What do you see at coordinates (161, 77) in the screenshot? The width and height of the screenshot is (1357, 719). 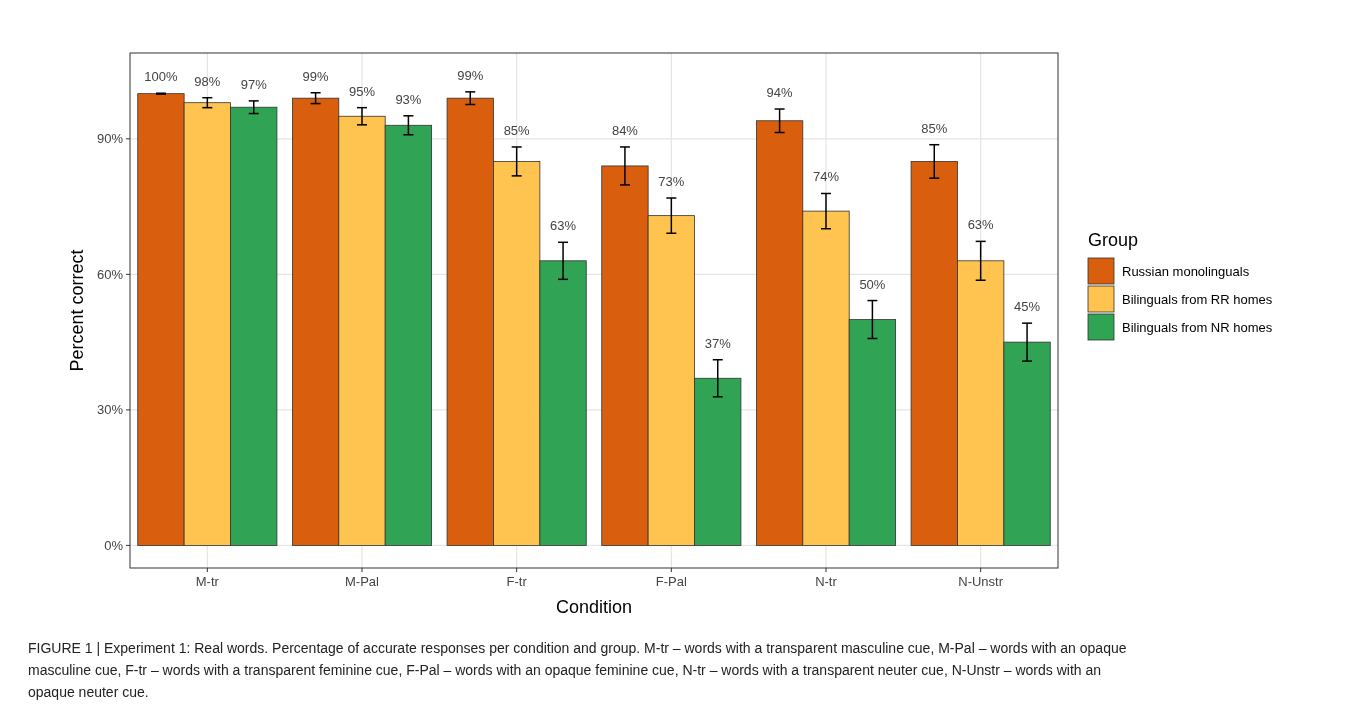 I see `data-label: 100%` at bounding box center [161, 77].